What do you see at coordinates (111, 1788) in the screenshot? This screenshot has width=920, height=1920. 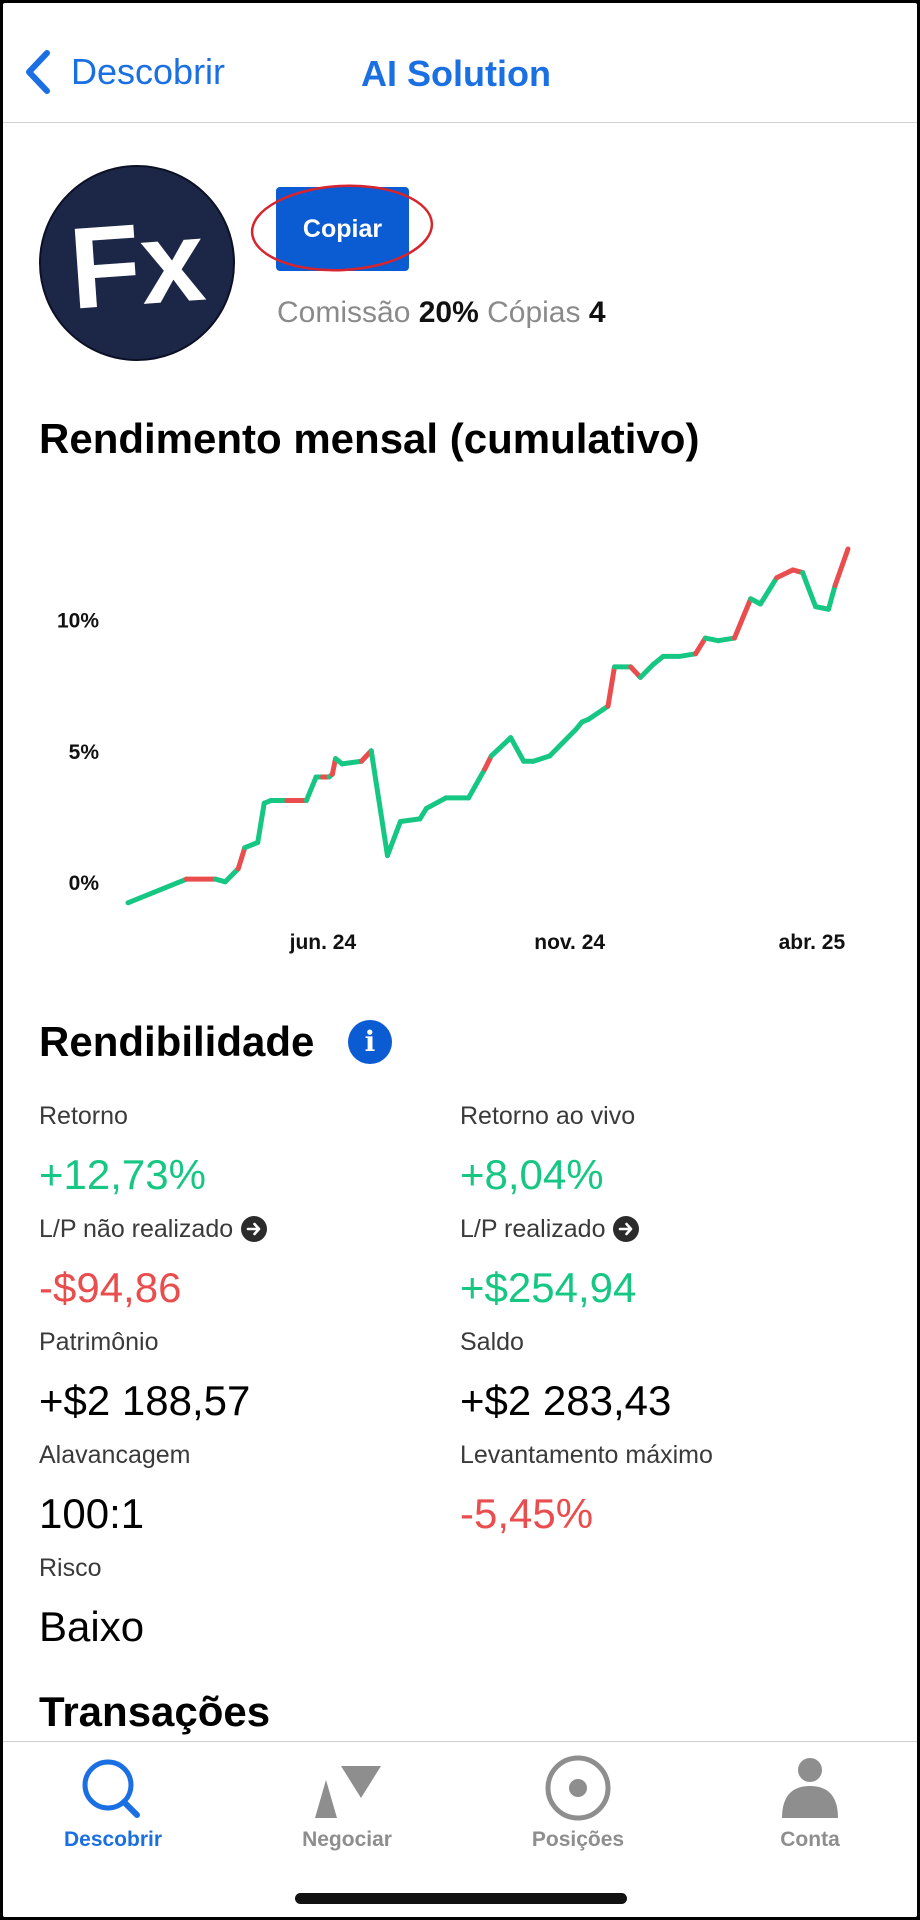 I see `search-icon` at bounding box center [111, 1788].